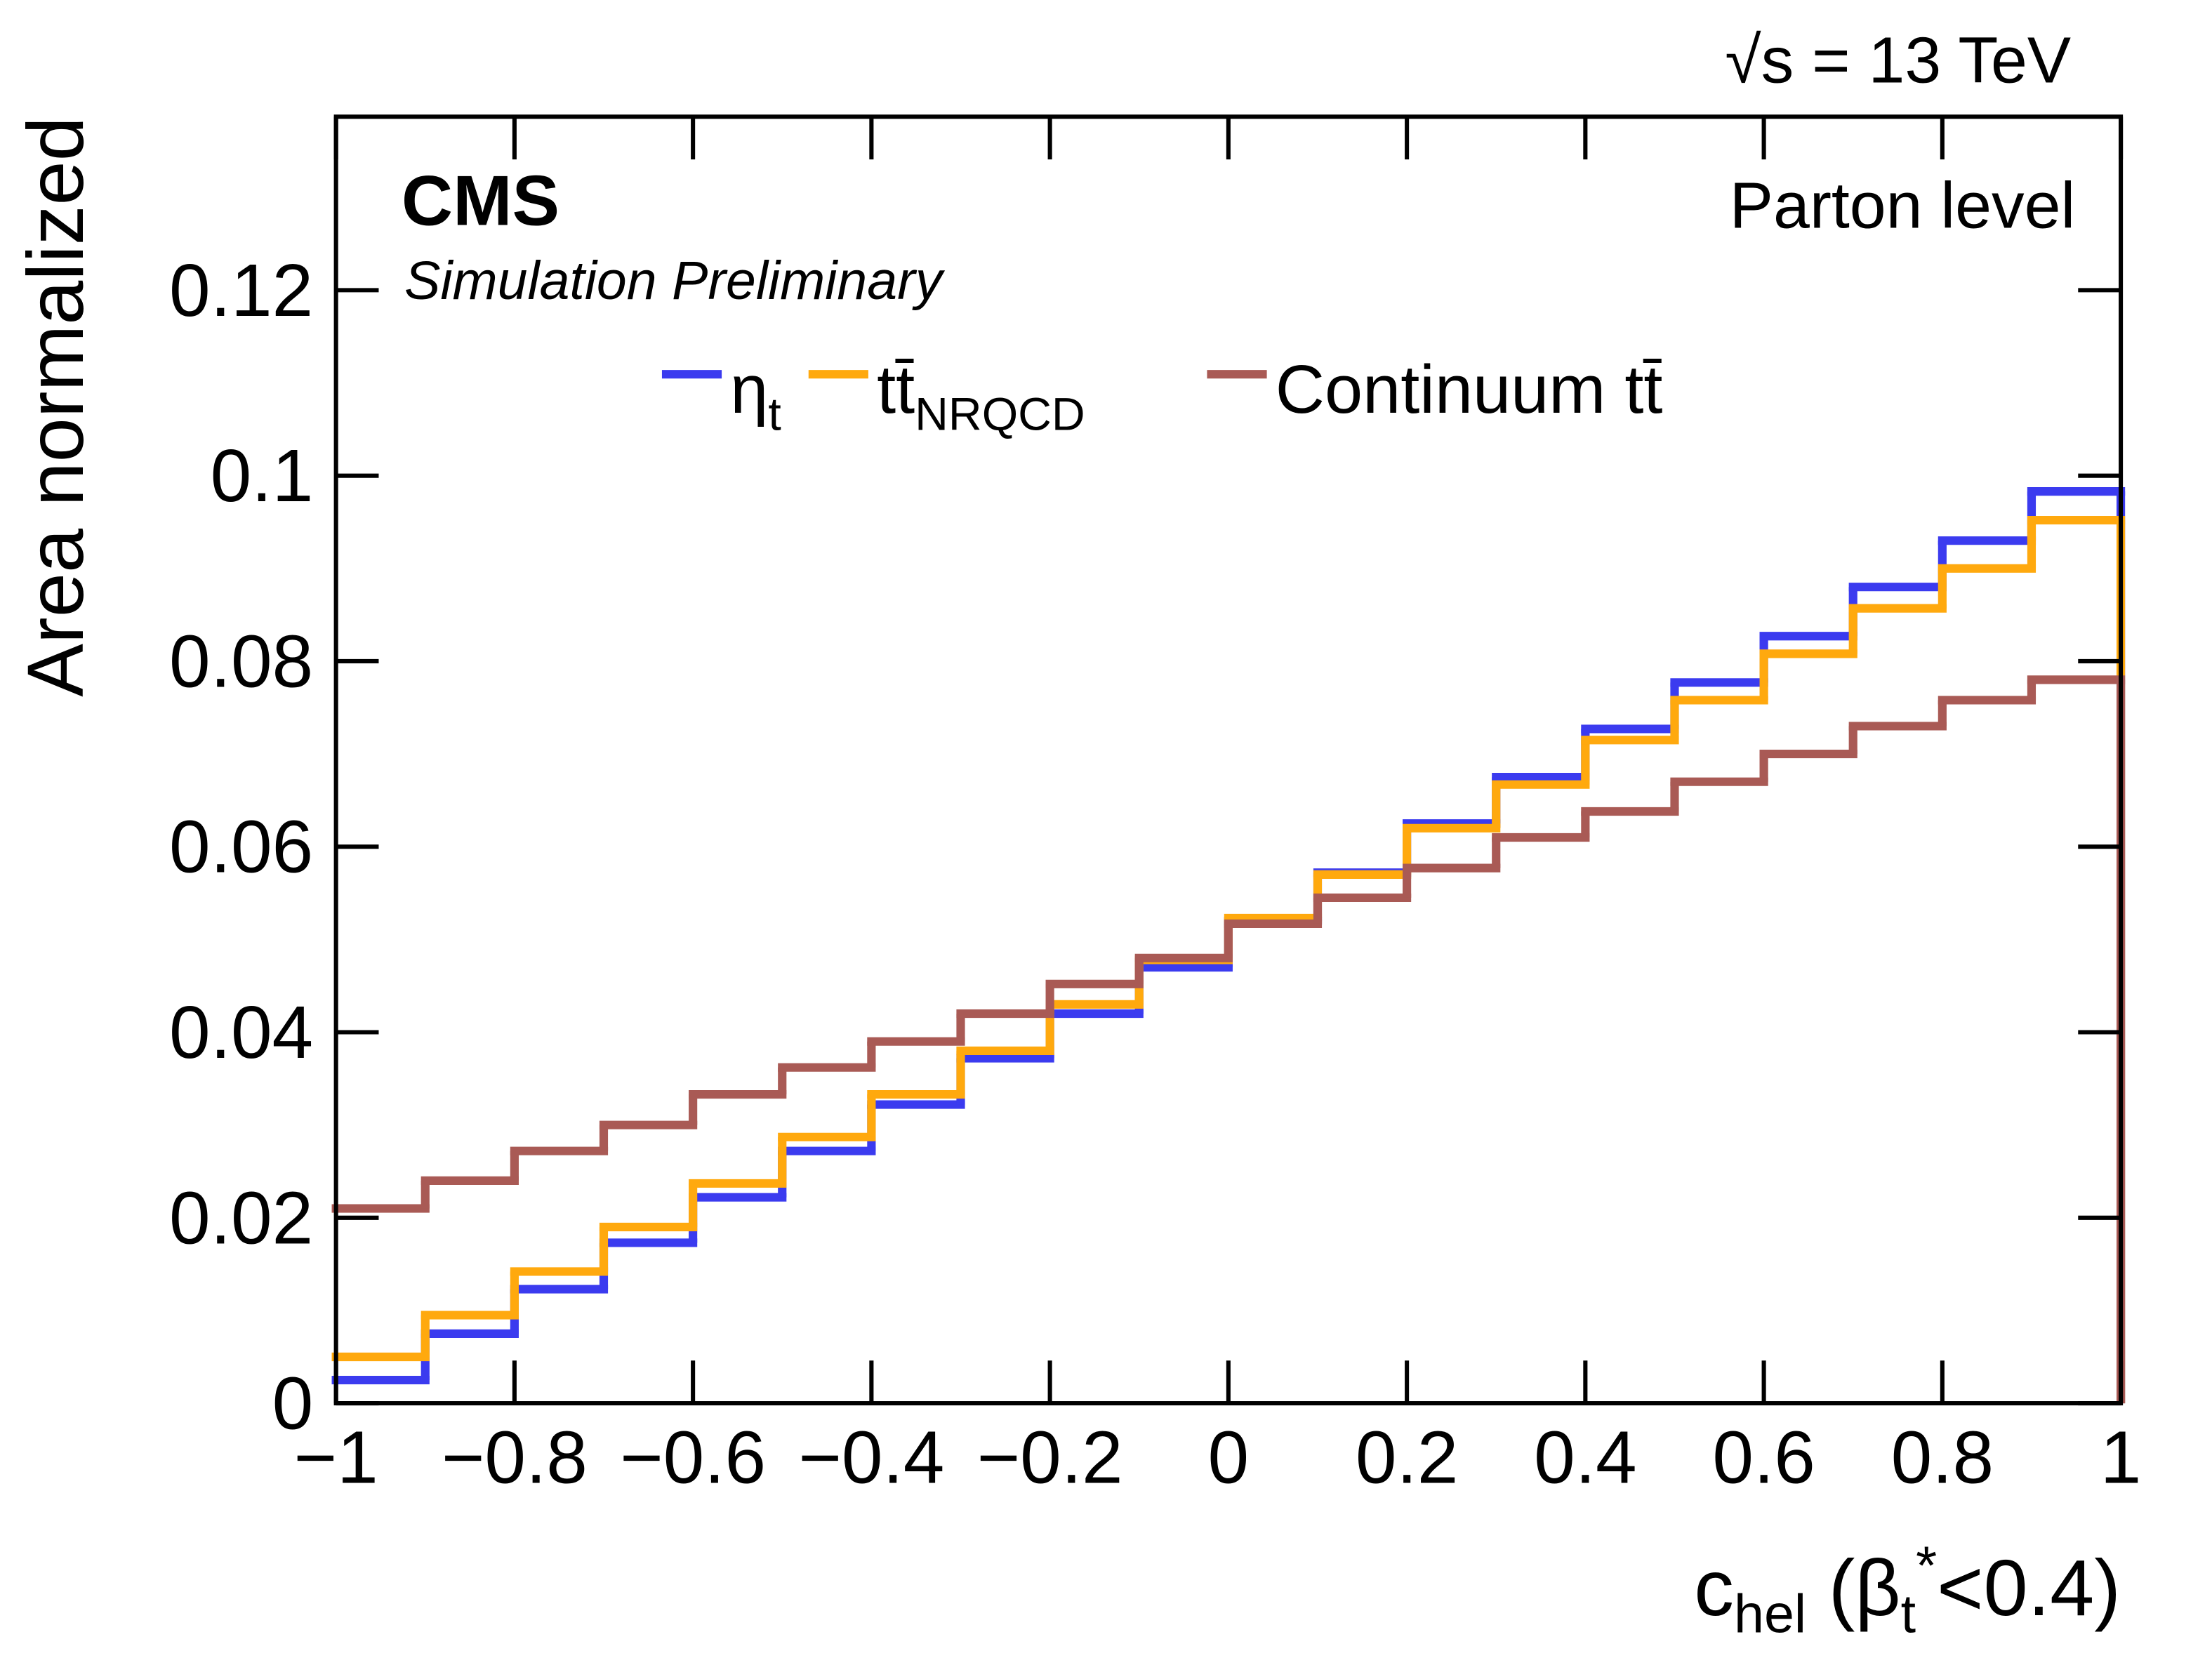 This screenshot has height=1658, width=2212. Describe the element at coordinates (1903, 204) in the screenshot. I see `annotation: Parton level` at that location.